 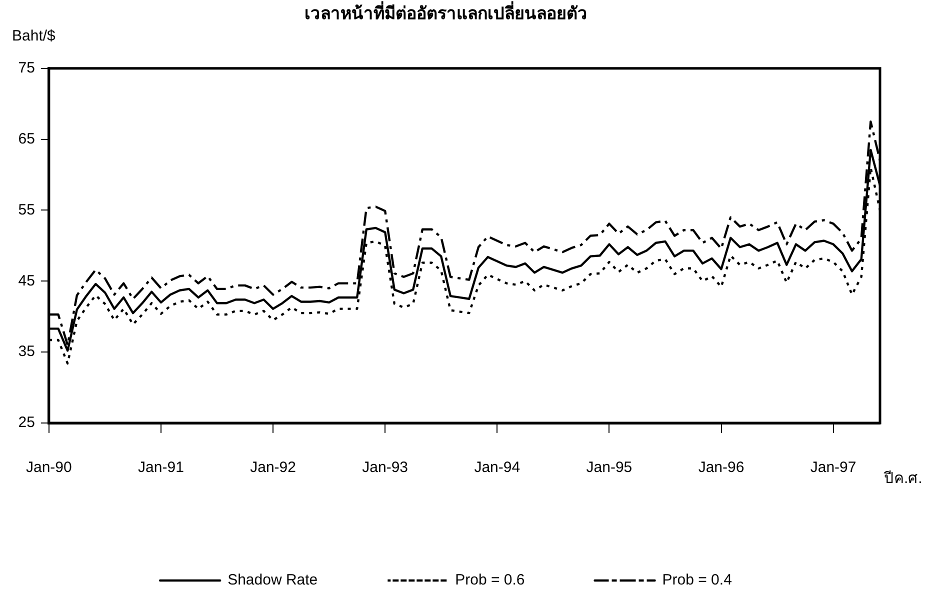 I want to click on x-tick-label: Jan-96, so click(x=721, y=467).